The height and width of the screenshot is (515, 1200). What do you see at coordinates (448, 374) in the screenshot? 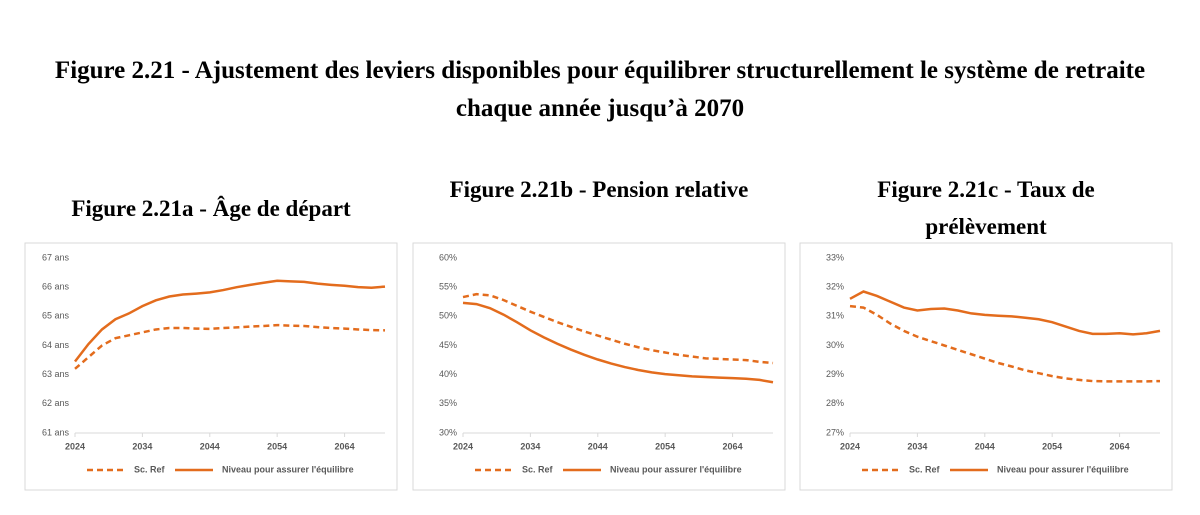
I see `y-tick-label: 40%` at bounding box center [448, 374].